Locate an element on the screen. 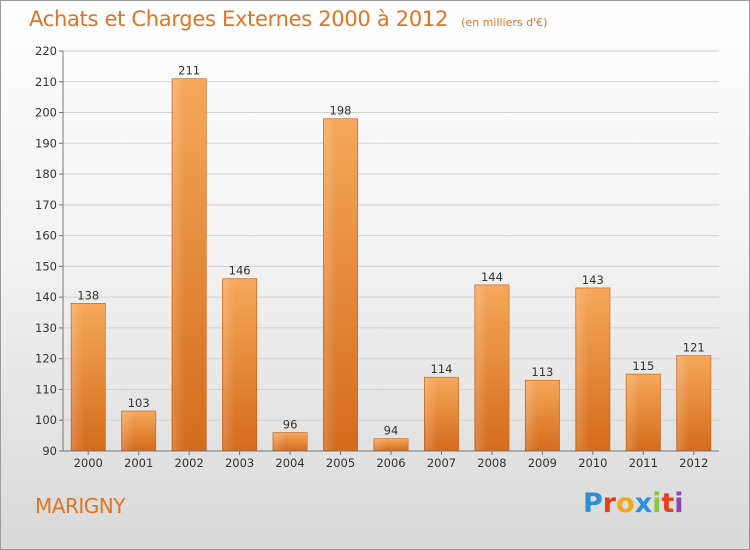 Image resolution: width=750 pixels, height=550 pixels. bar-value-label: 94 is located at coordinates (391, 431).